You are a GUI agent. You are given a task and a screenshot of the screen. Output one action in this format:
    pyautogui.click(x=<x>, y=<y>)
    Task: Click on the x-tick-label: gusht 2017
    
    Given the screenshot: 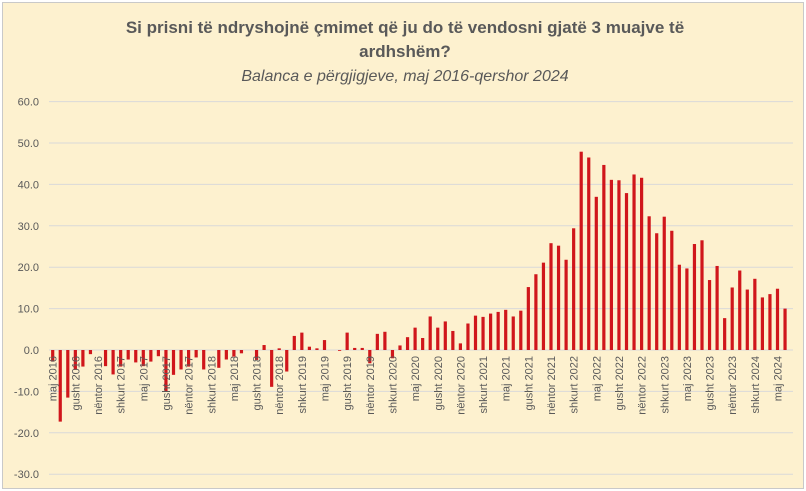 What is the action you would take?
    pyautogui.click(x=167, y=383)
    